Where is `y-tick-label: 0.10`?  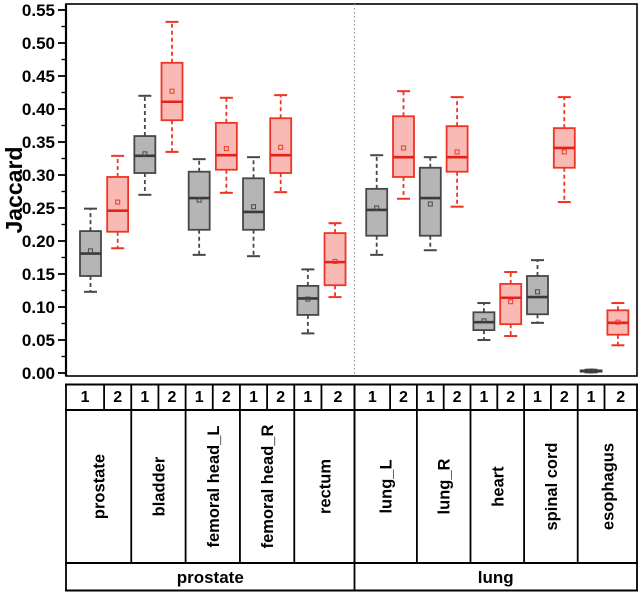 y-tick-label: 0.10 is located at coordinates (38, 307).